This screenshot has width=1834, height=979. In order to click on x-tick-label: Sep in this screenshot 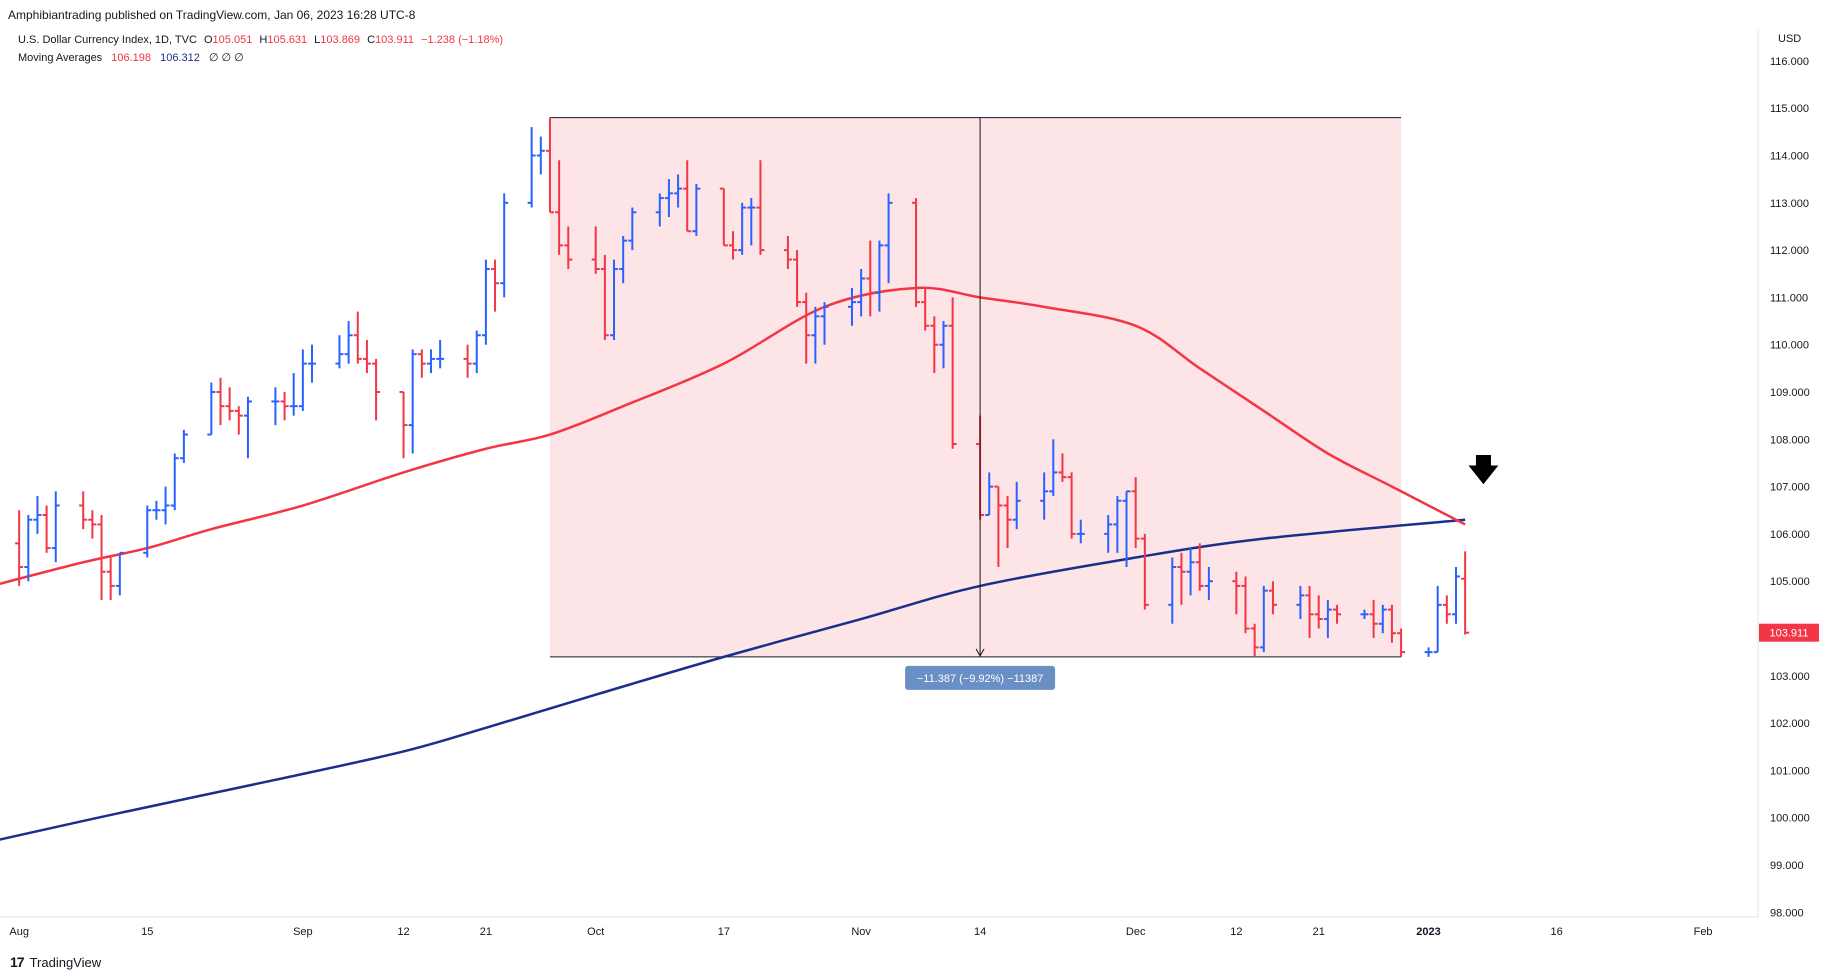, I will do `click(303, 932)`.